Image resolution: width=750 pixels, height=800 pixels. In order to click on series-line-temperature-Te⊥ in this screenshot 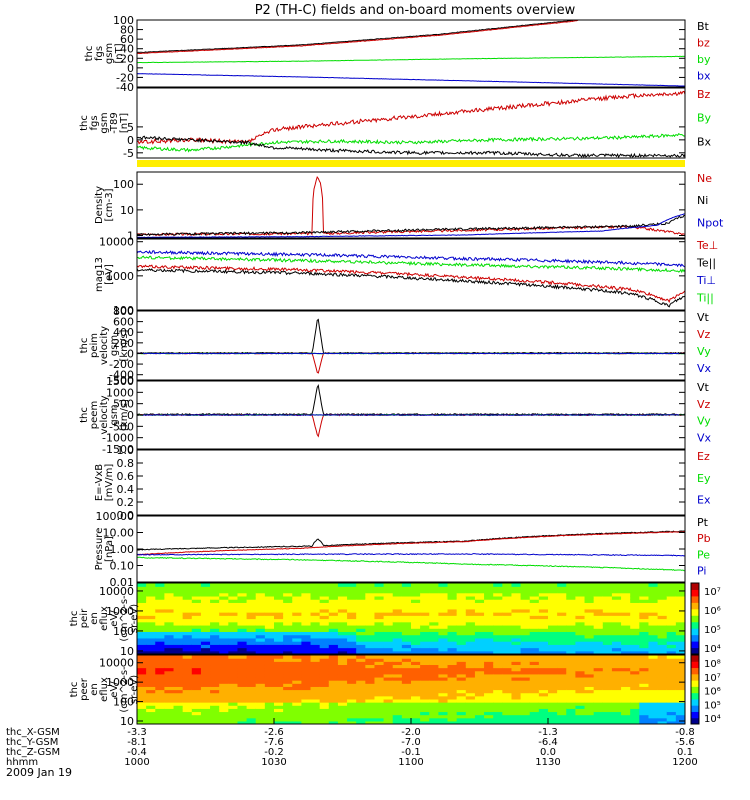, I will do `click(411, 283)`.